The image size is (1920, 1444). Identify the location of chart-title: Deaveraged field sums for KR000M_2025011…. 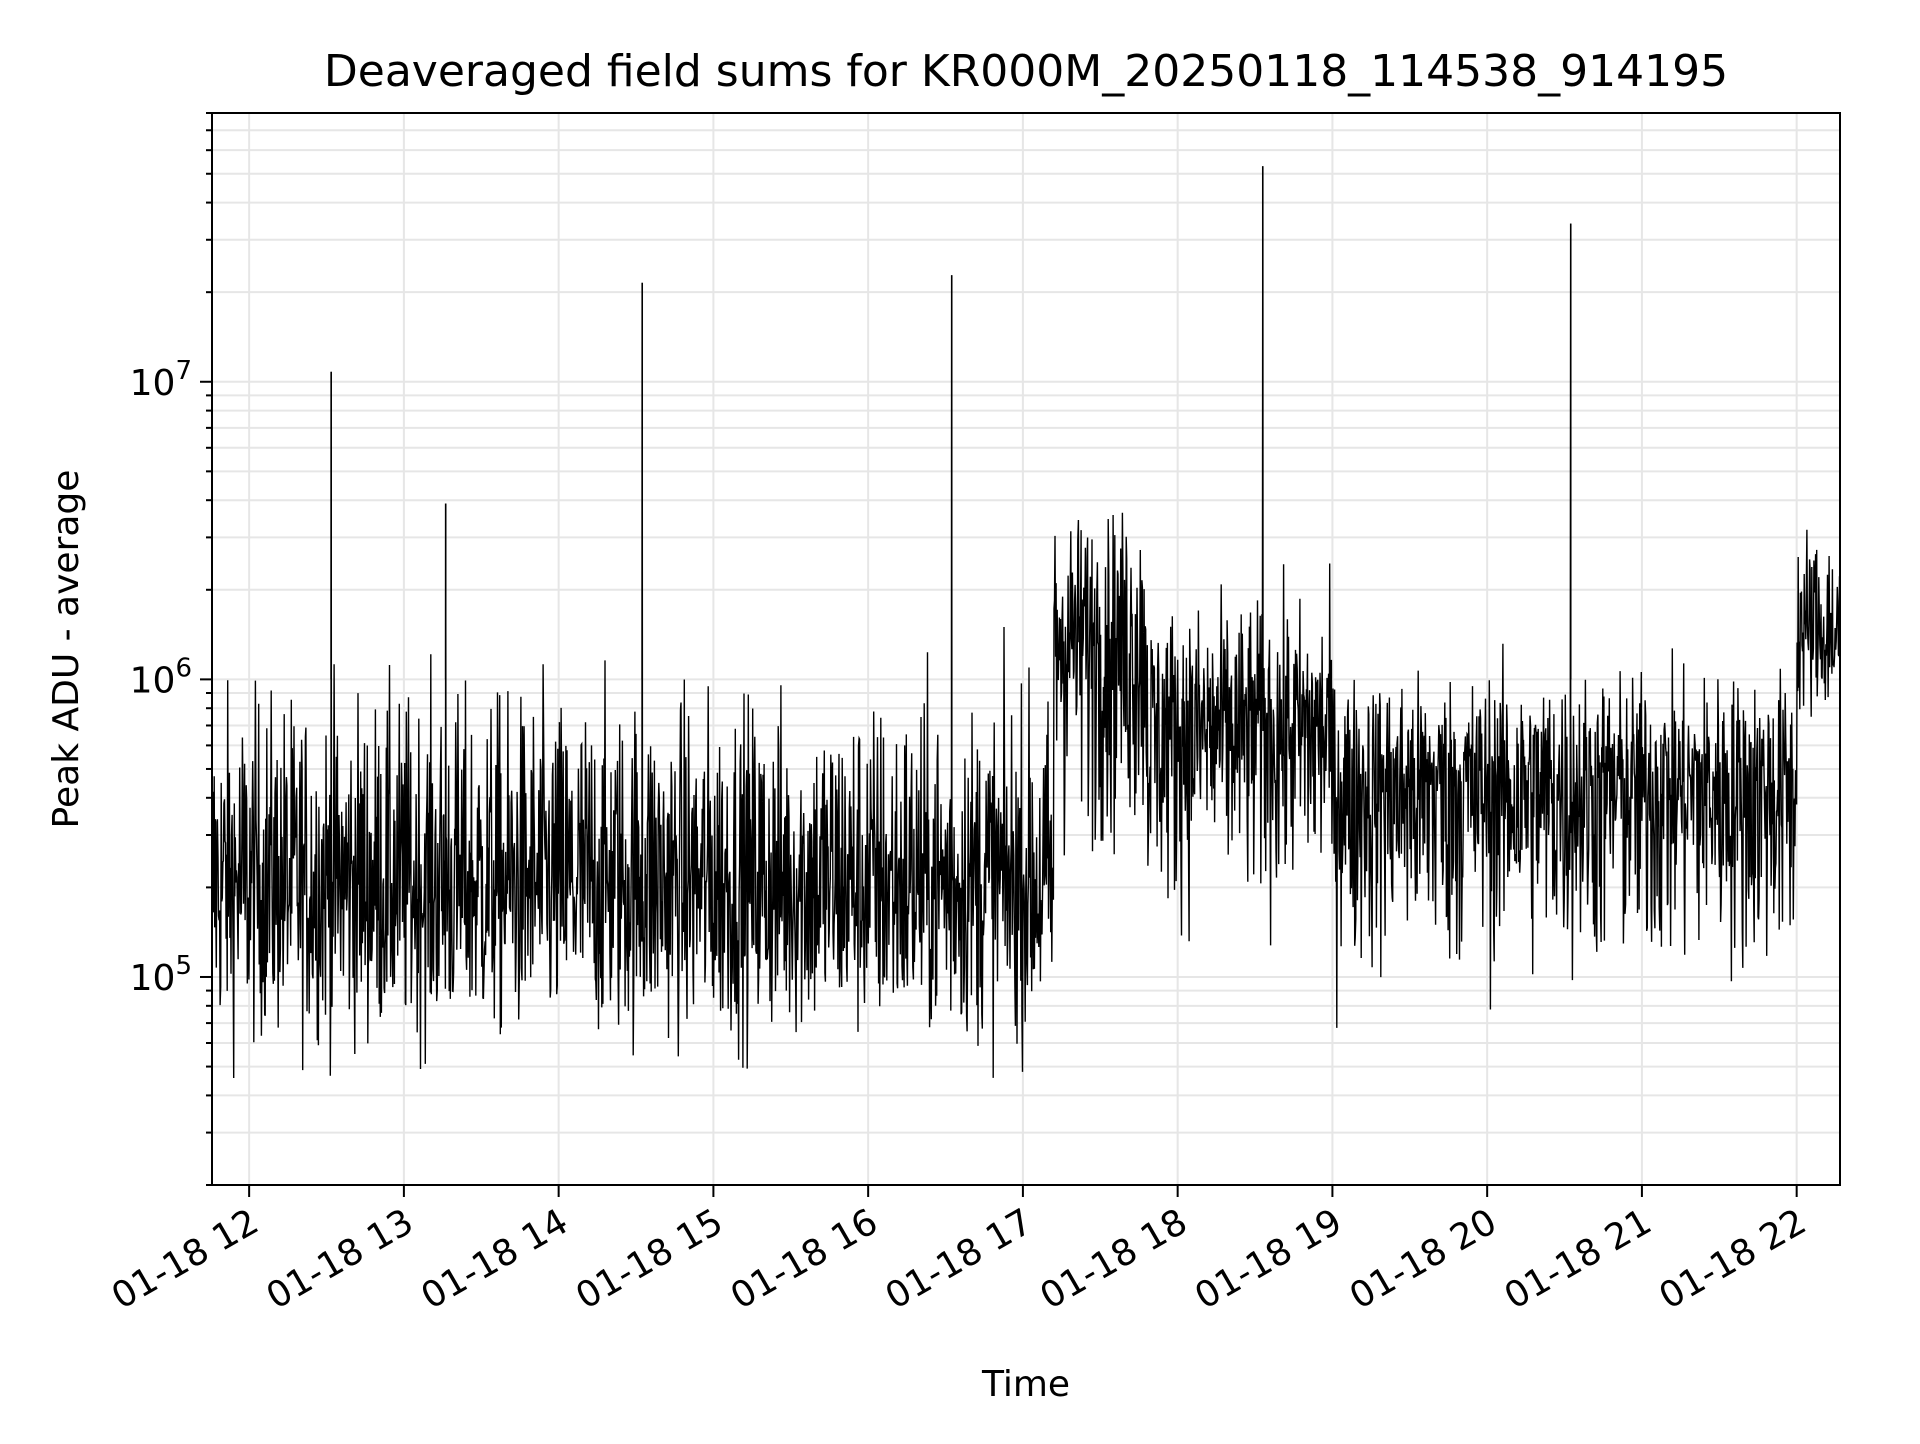
(1026, 71).